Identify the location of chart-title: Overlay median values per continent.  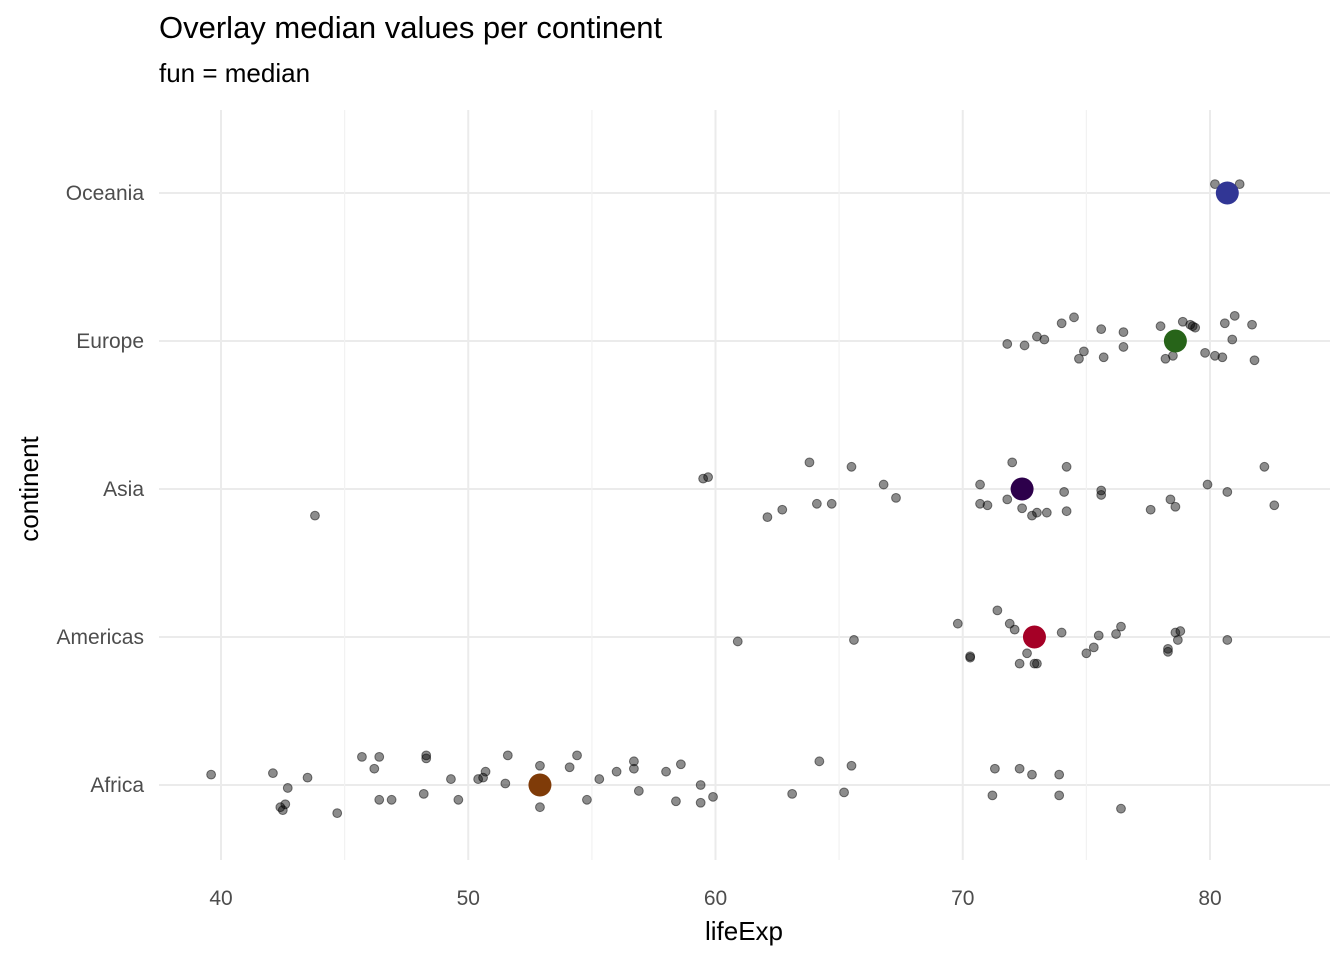
(411, 27).